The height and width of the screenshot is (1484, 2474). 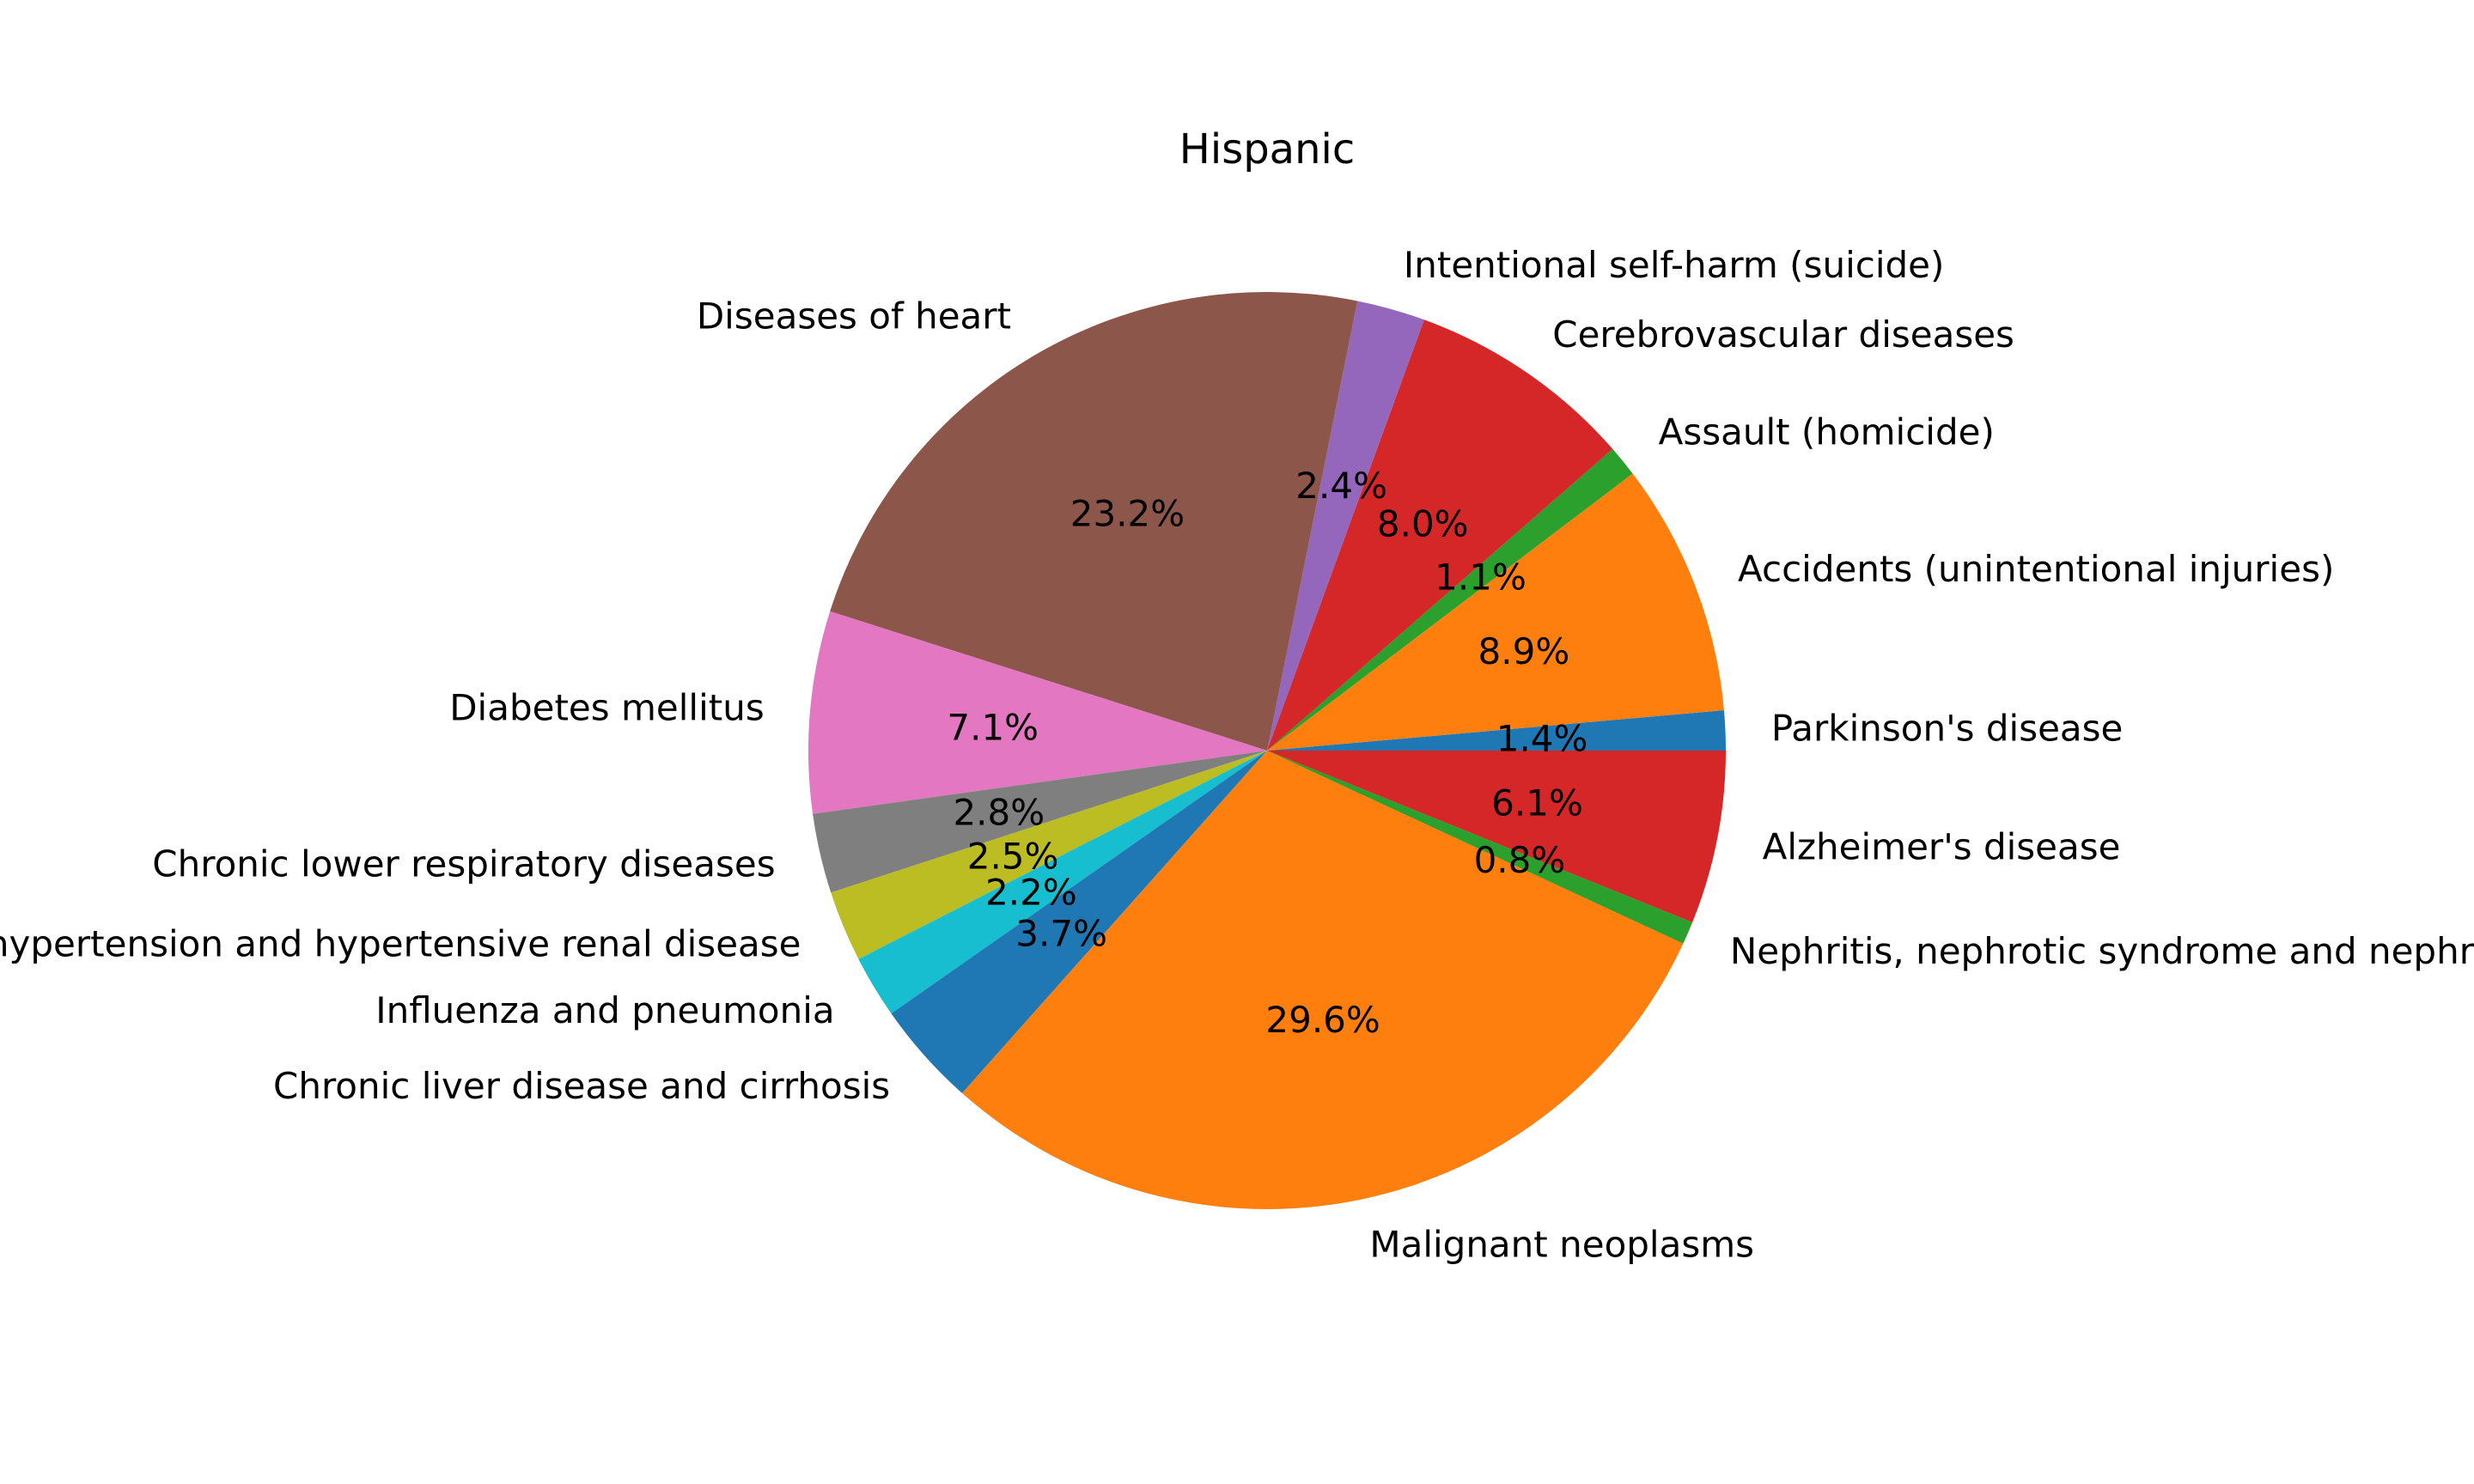 What do you see at coordinates (1013, 856) in the screenshot?
I see `pct-label-essential-hypertension-and-hypertensive-renal-disease: 2.5%` at bounding box center [1013, 856].